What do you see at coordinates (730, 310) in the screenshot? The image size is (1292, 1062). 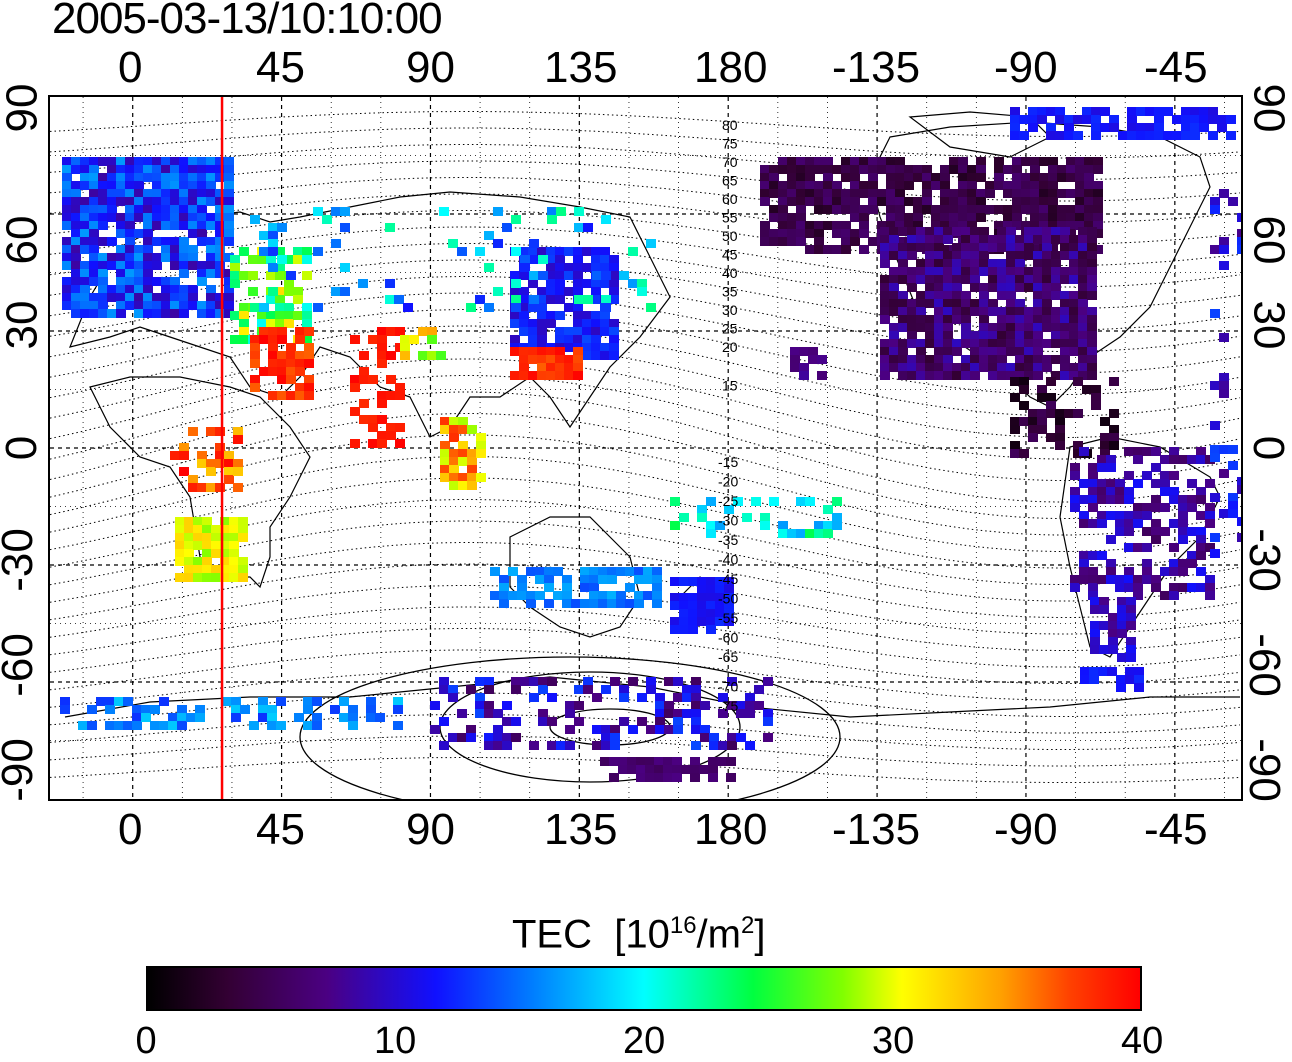 I see `contour-label: 30` at bounding box center [730, 310].